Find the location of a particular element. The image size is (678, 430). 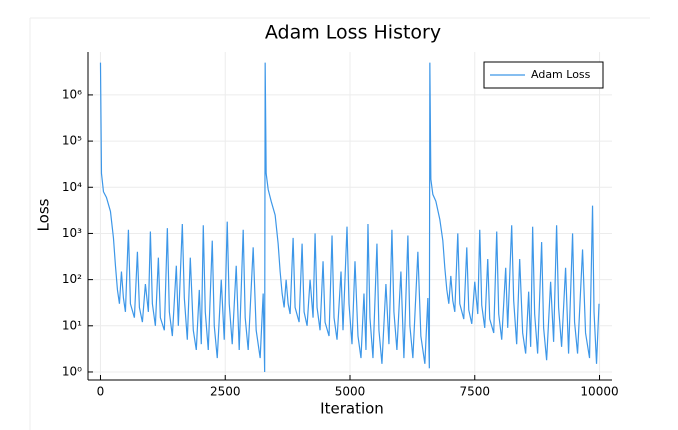

y-tick-label: 10¹ is located at coordinates (72, 325).